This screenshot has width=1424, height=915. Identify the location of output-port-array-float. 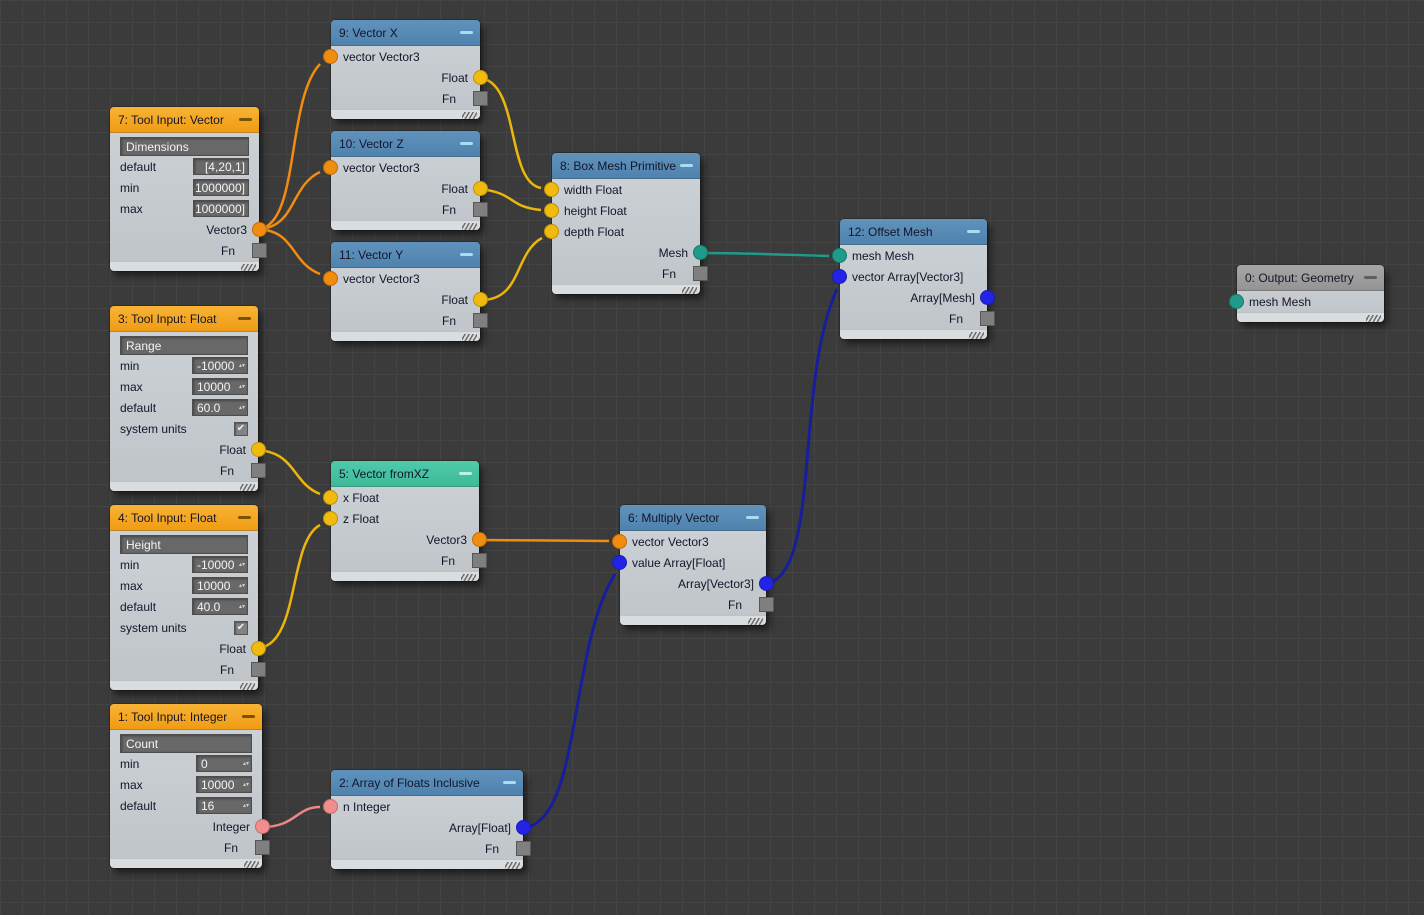
(523, 827).